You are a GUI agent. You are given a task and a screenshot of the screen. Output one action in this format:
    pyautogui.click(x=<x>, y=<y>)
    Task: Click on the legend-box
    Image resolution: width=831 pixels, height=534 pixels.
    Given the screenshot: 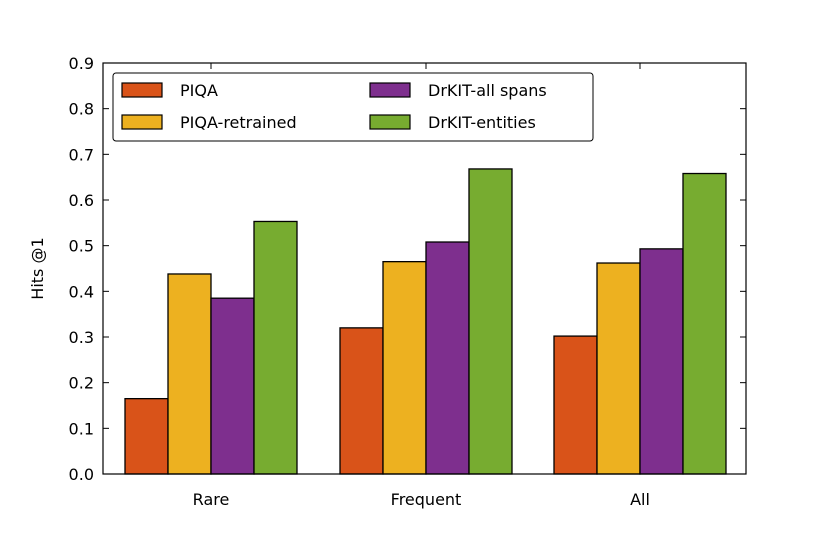 What is the action you would take?
    pyautogui.click(x=353, y=107)
    